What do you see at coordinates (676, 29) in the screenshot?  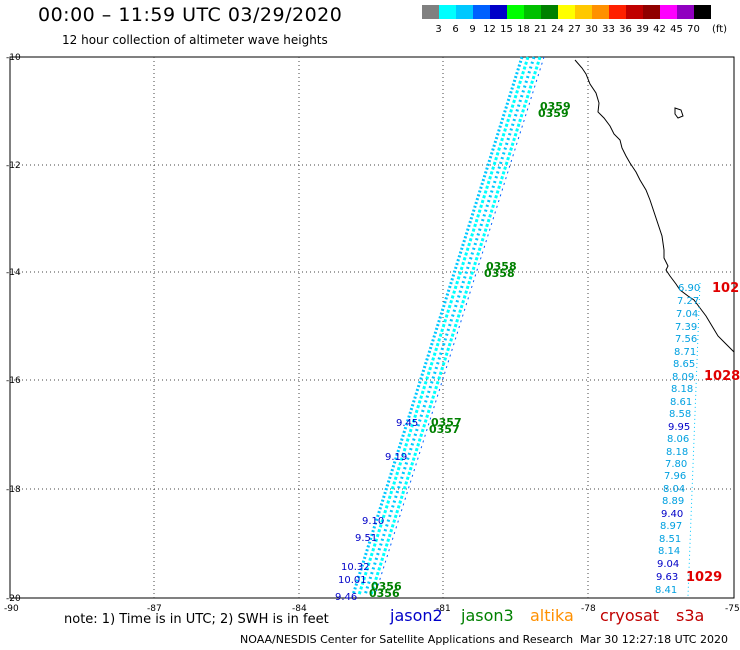 I see `scale-label-15: 45` at bounding box center [676, 29].